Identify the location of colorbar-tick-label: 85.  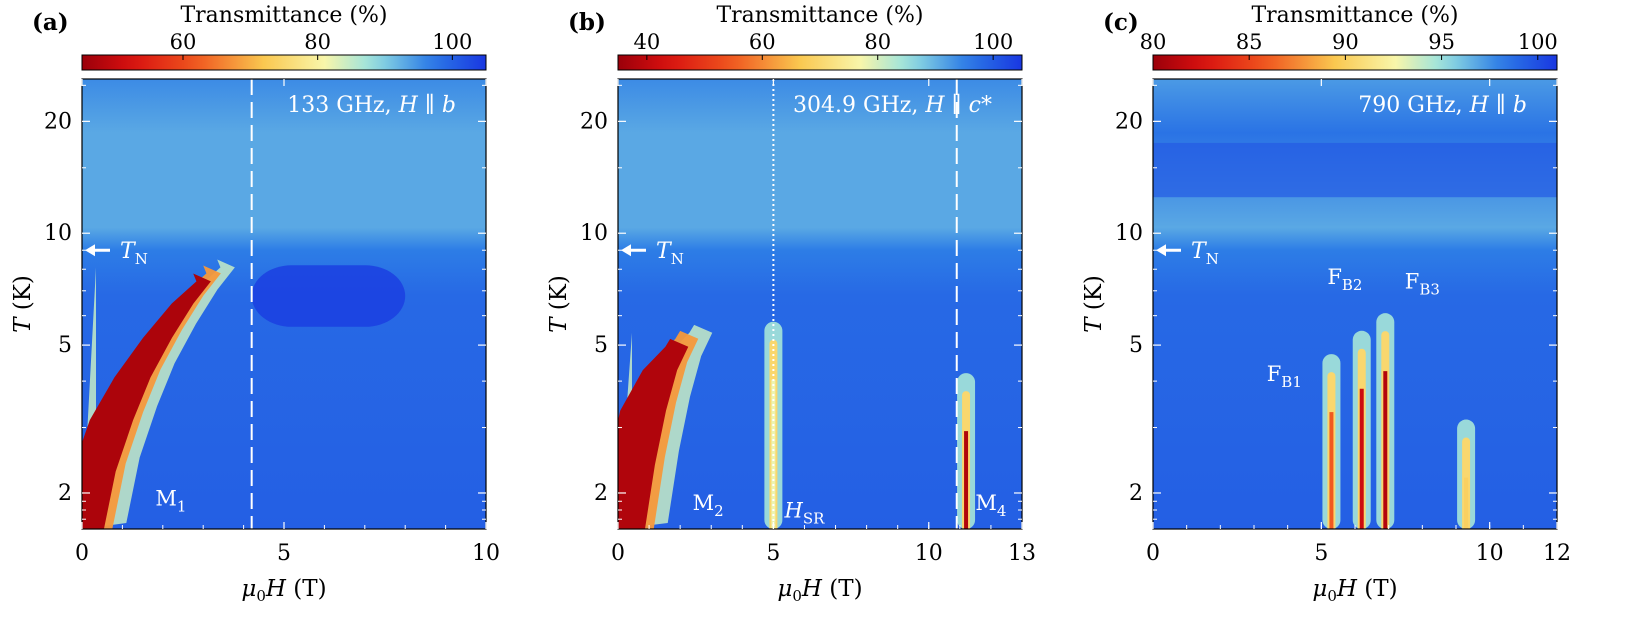
(1249, 42).